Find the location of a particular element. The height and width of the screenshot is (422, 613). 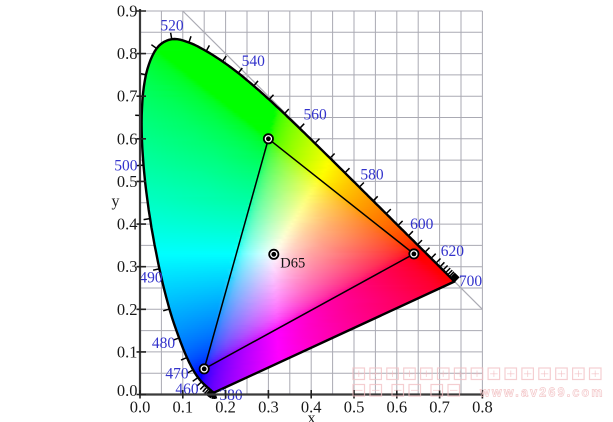

svg-text: 620 is located at coordinates (453, 251).